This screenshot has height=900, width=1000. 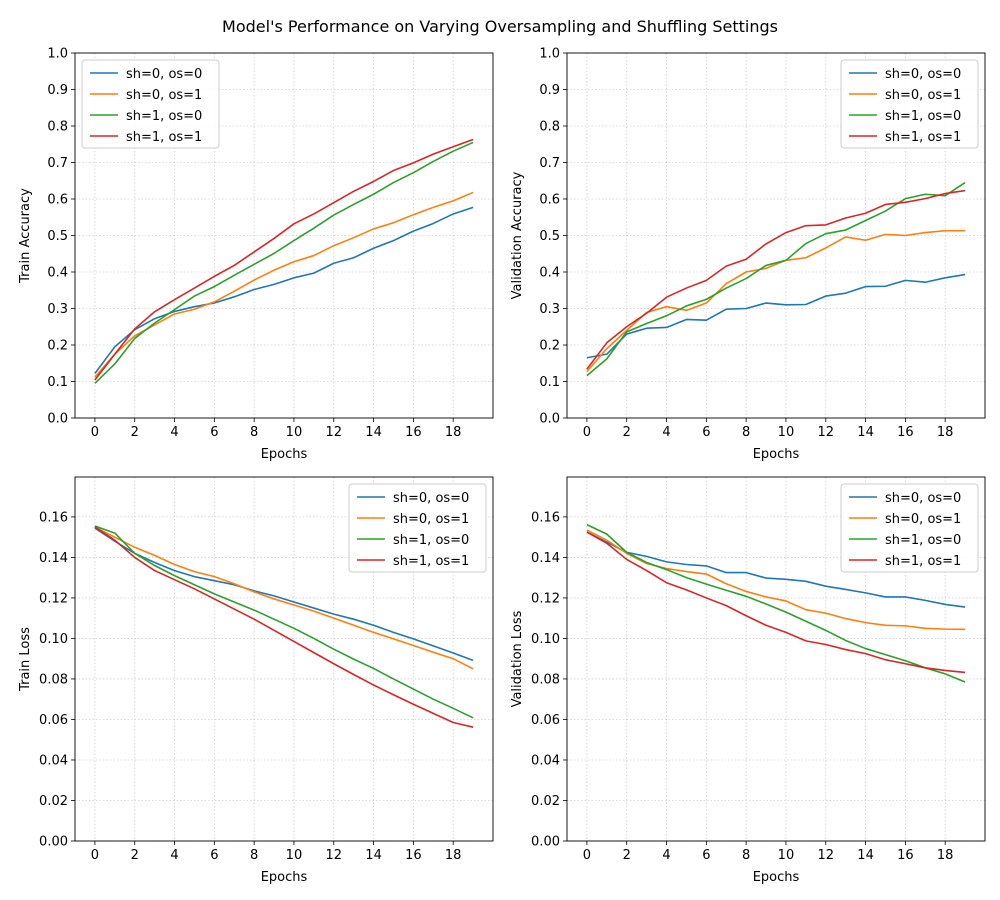 I want to click on y-tick-label: 0.10, so click(x=53, y=639).